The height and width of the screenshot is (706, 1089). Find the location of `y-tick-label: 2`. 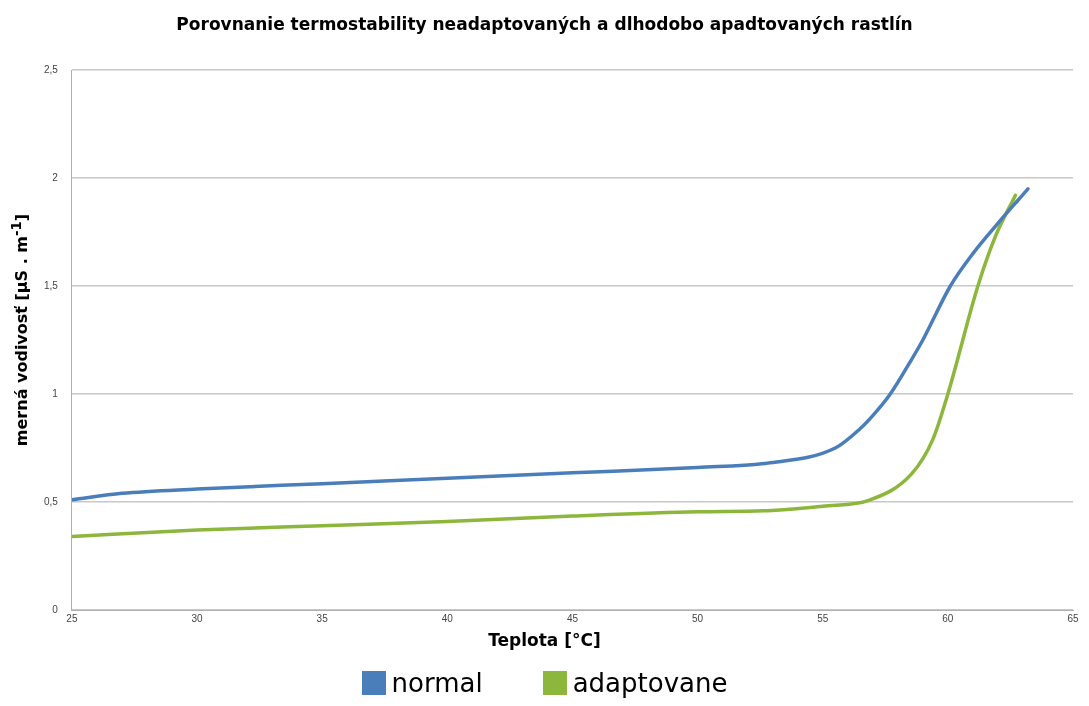

y-tick-label: 2 is located at coordinates (55, 177).